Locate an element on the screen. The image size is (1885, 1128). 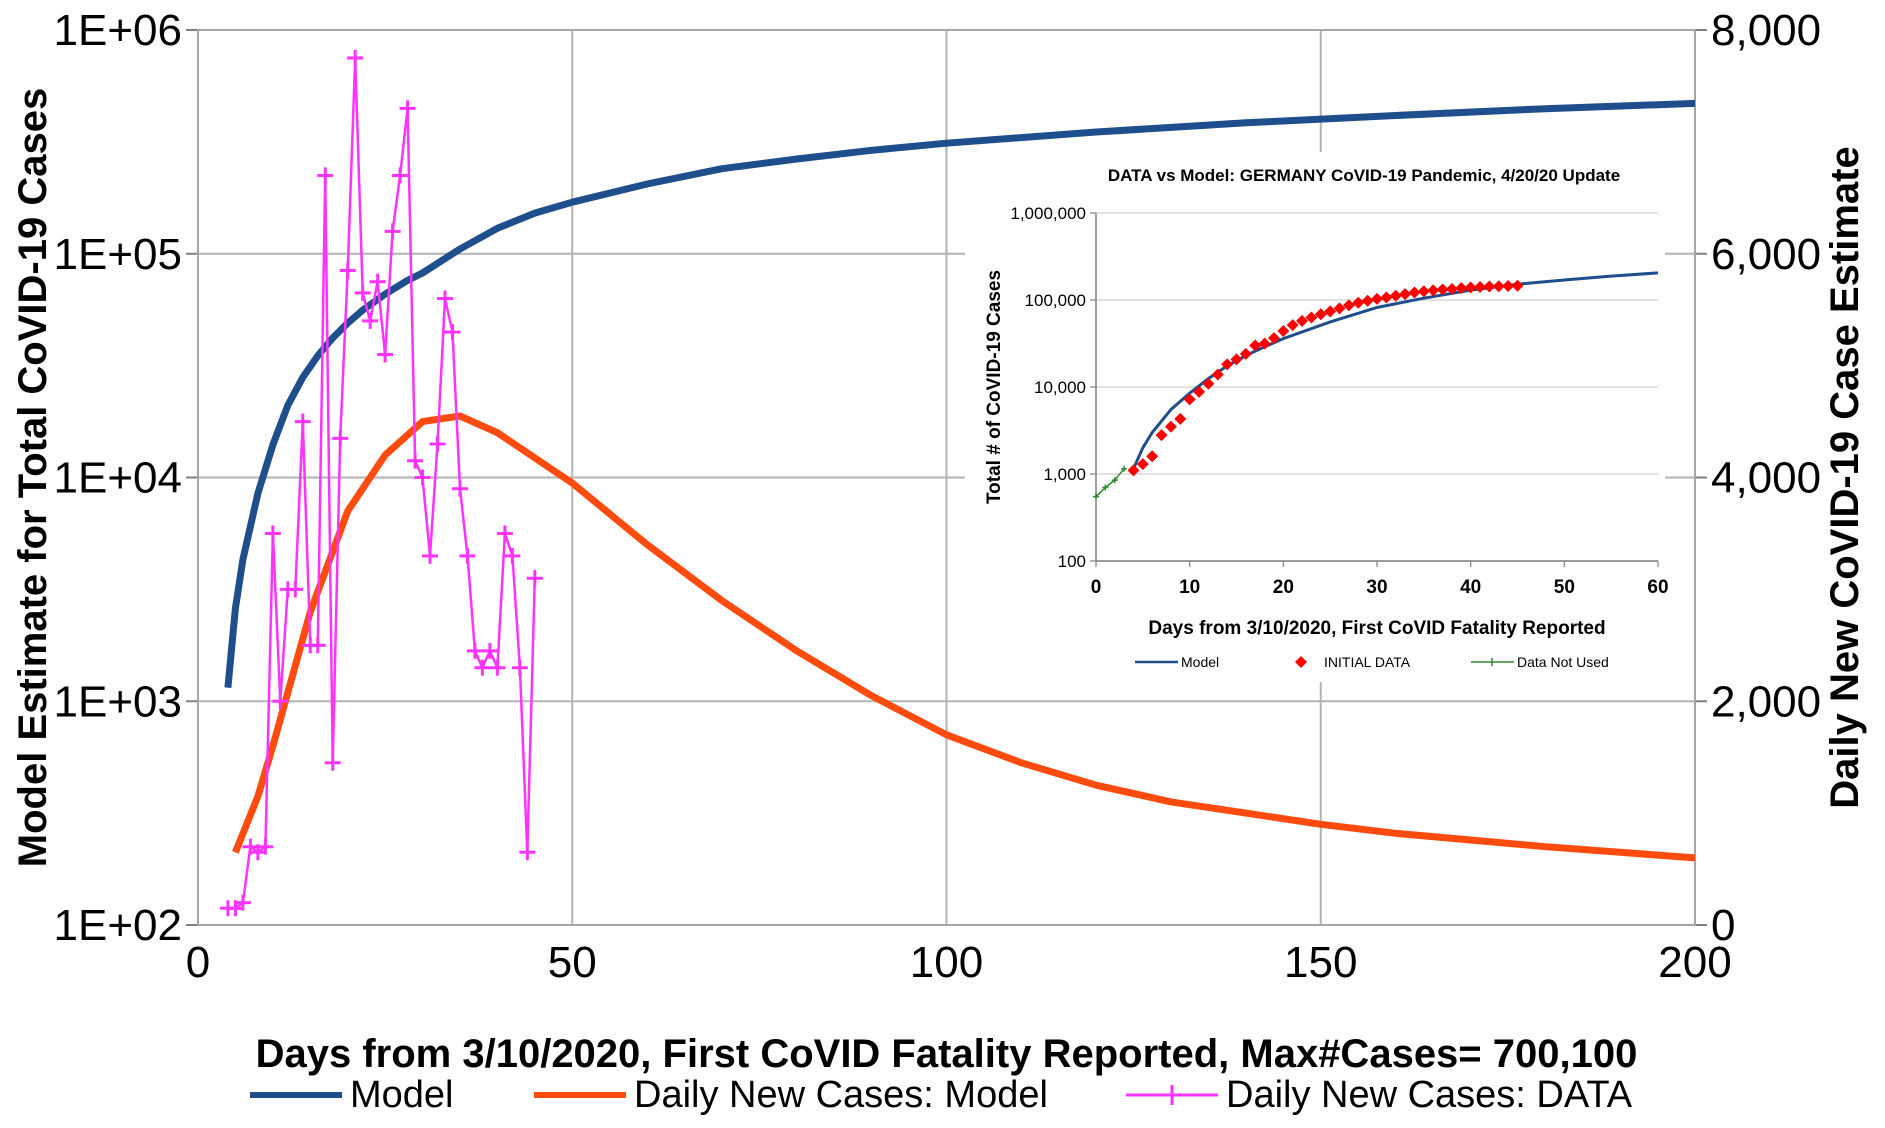
inset-y-tick-label: 10,000 is located at coordinates (1060, 387).